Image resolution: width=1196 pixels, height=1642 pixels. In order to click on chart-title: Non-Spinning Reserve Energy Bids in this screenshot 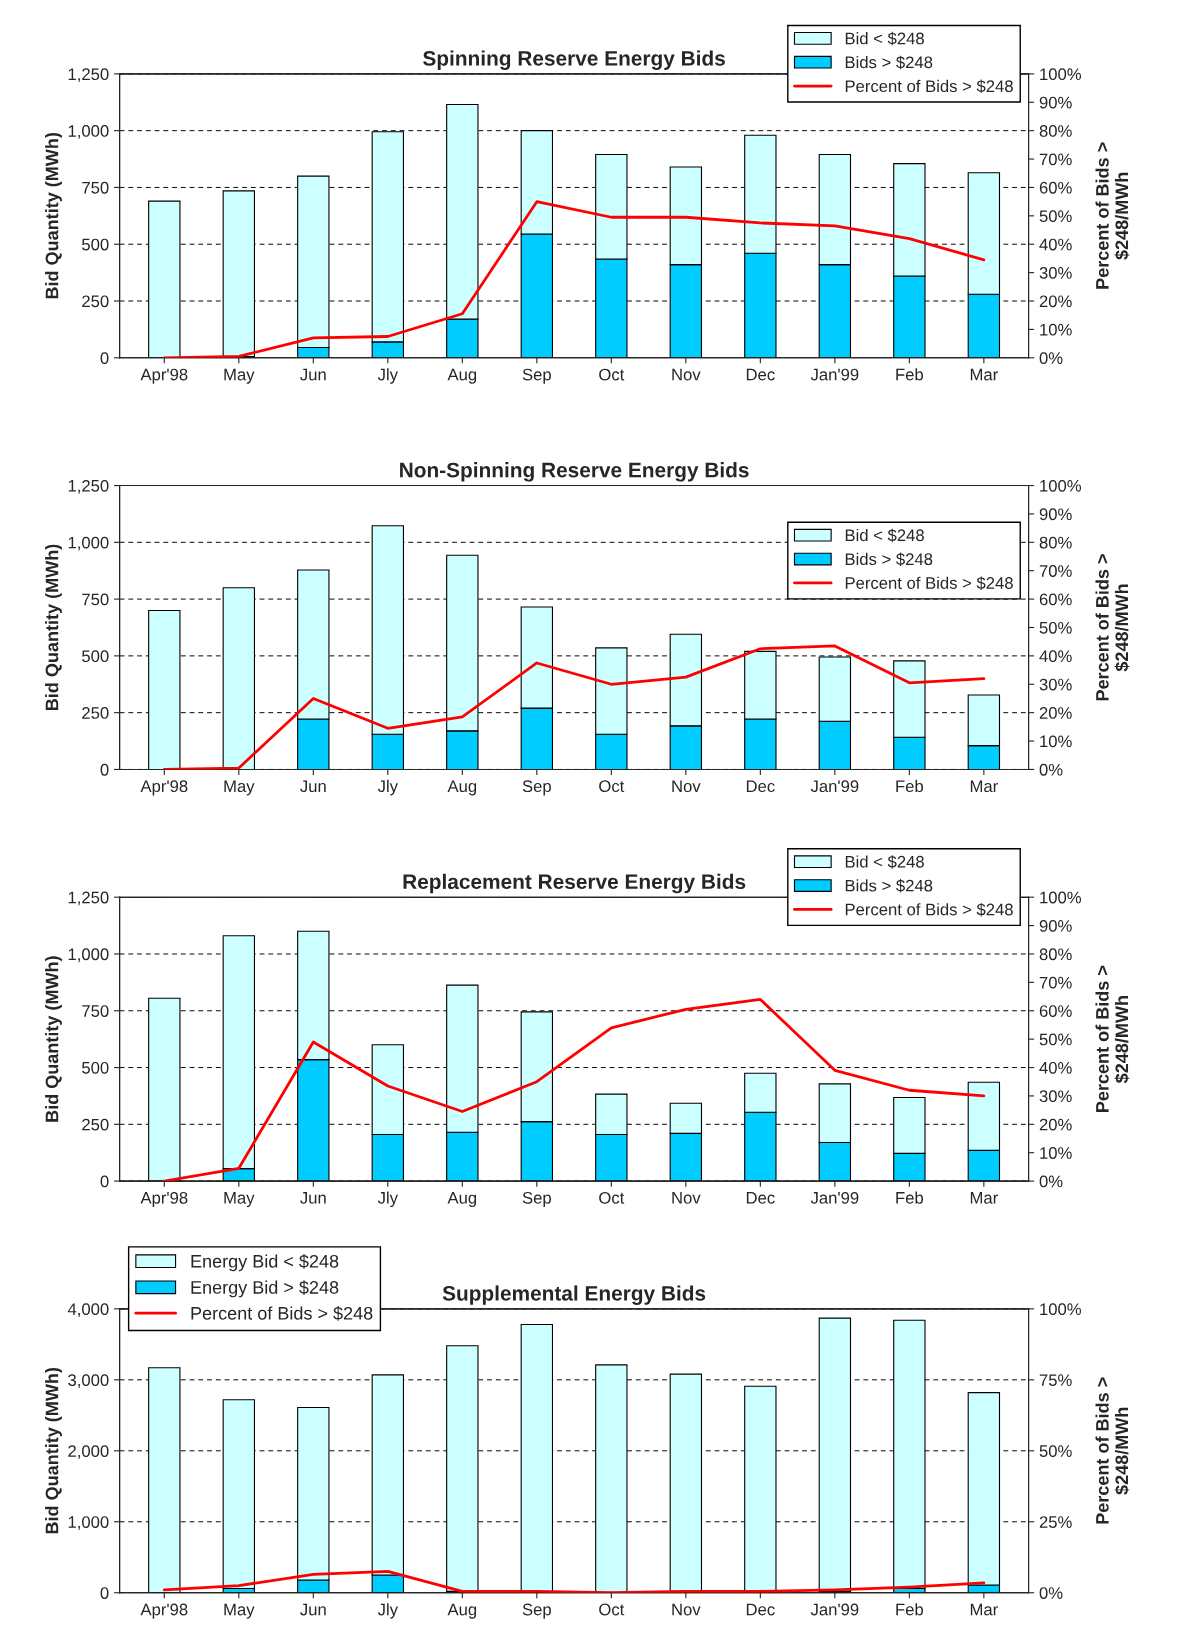, I will do `click(574, 472)`.